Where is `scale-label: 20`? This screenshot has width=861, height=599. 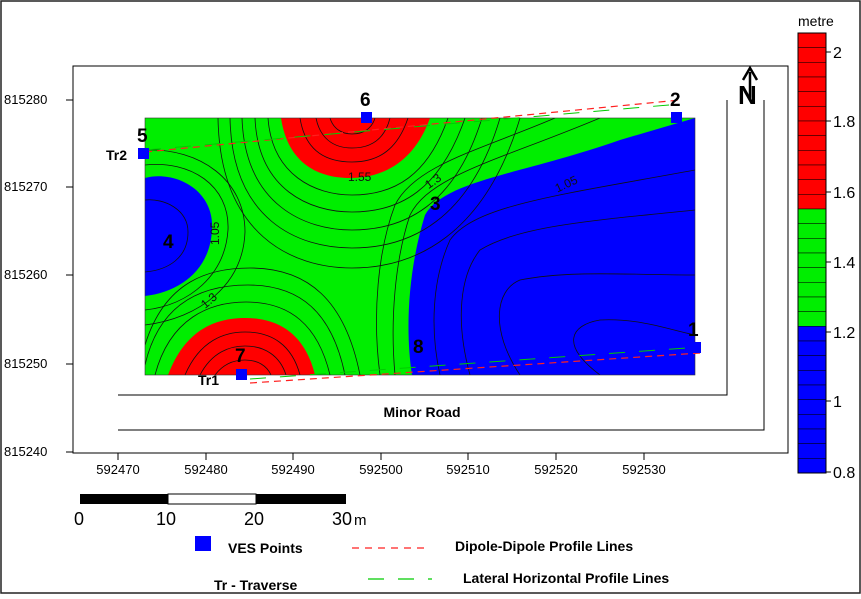
scale-label: 20 is located at coordinates (254, 519).